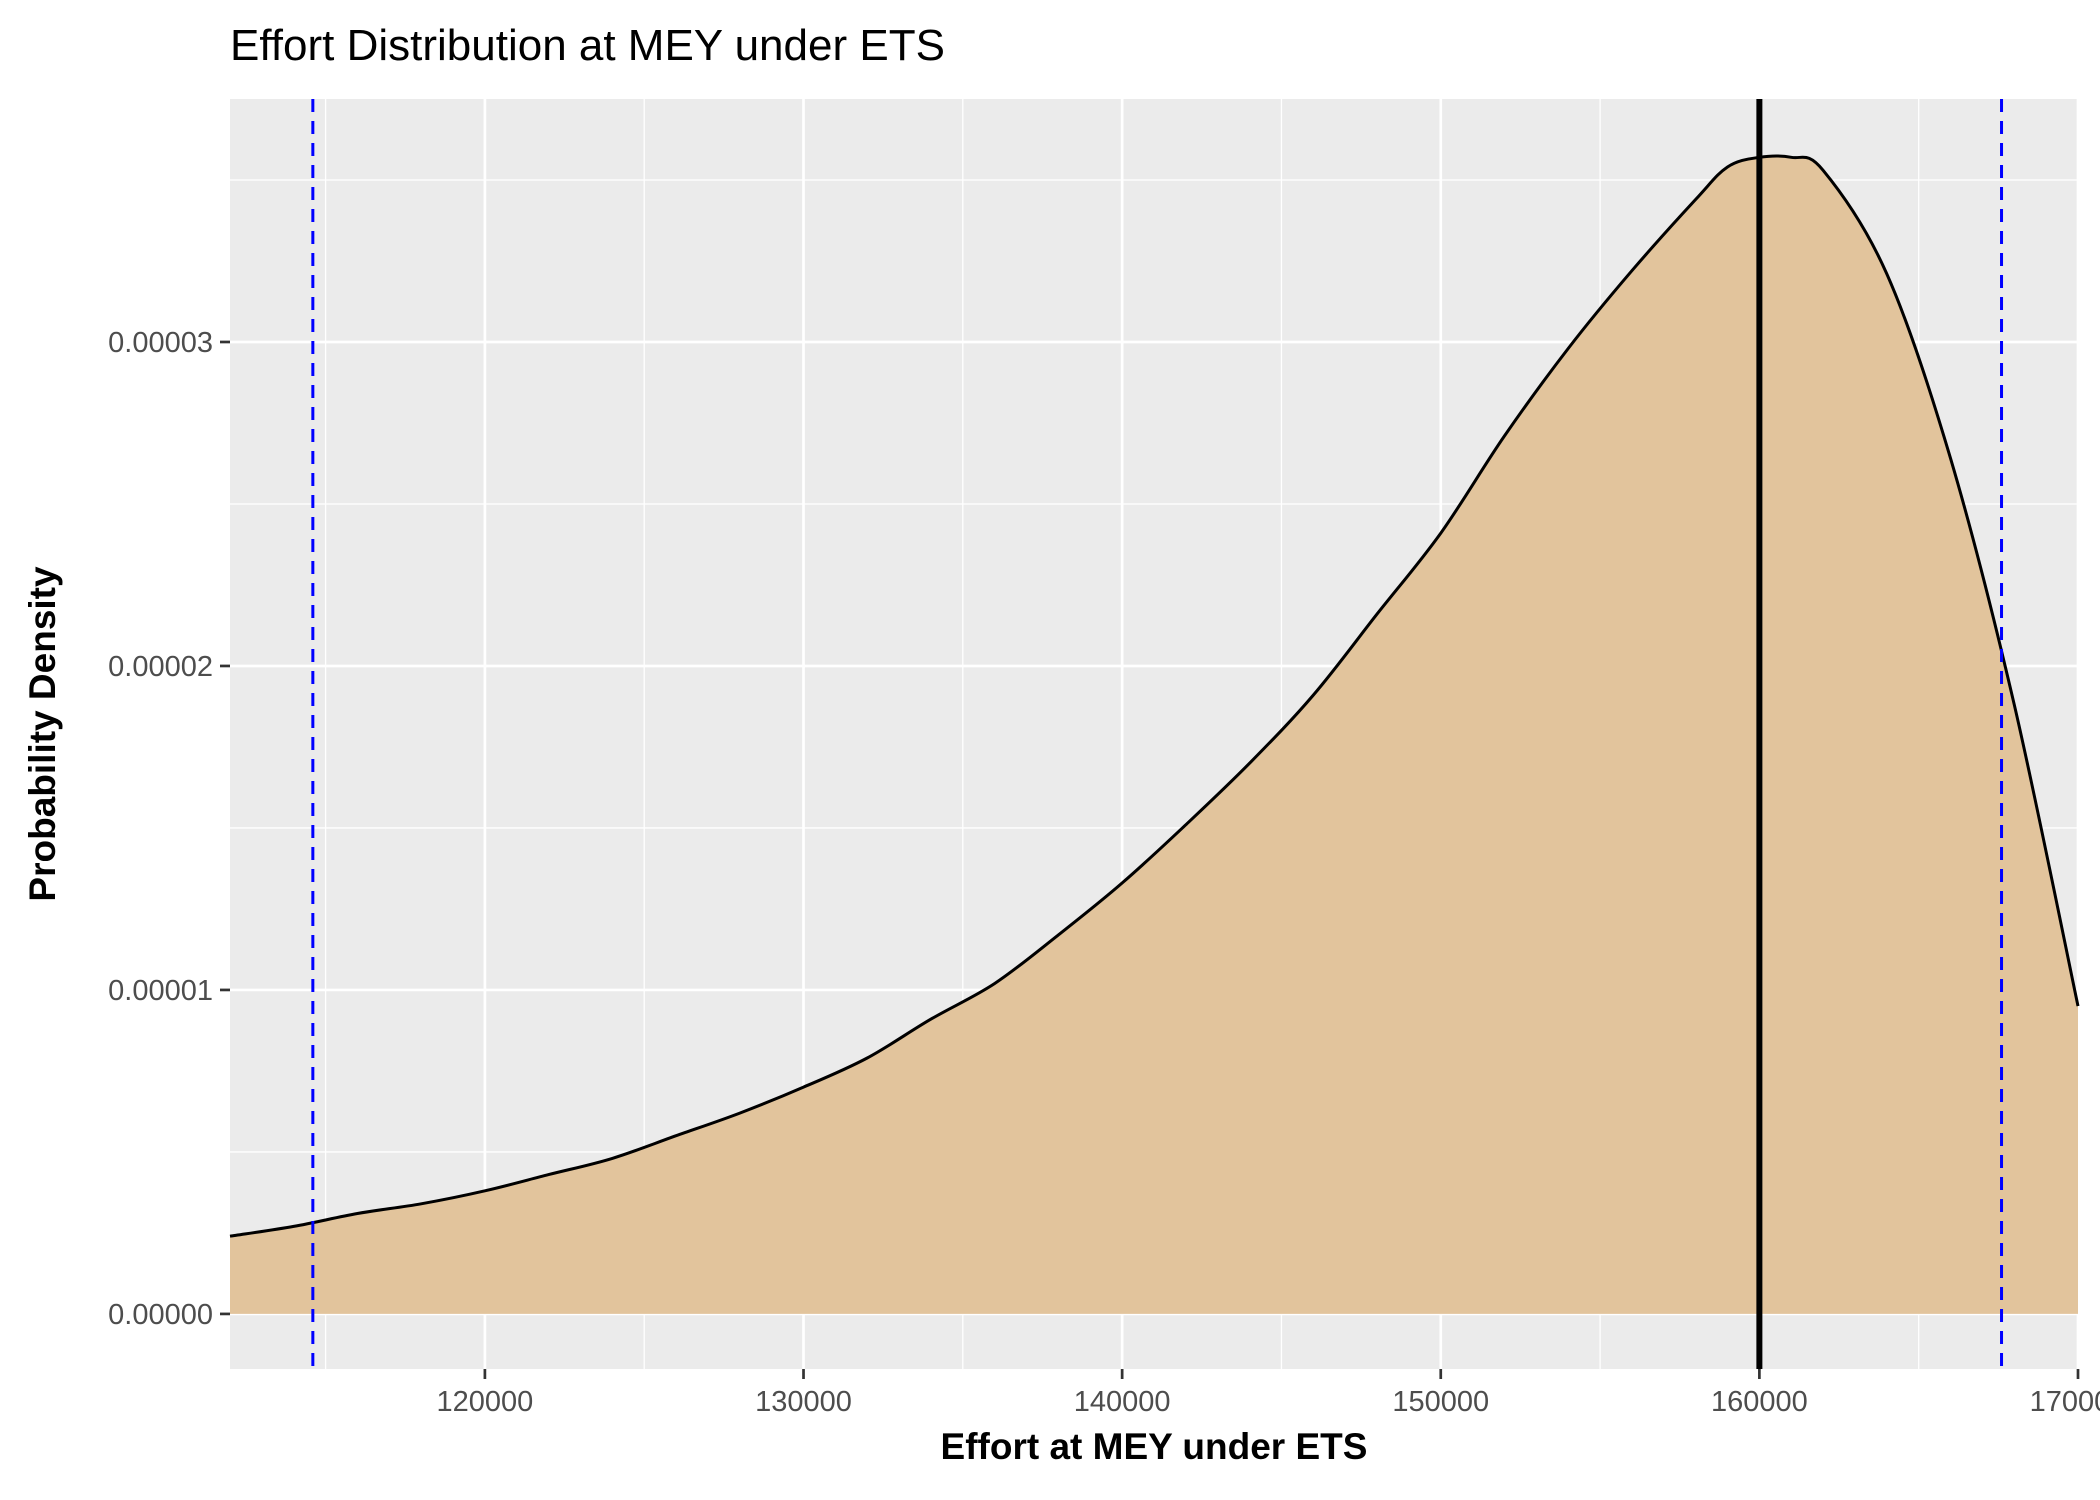 Image resolution: width=2100 pixels, height=1500 pixels. Describe the element at coordinates (803, 1402) in the screenshot. I see `x-tick-label: 130000` at that location.